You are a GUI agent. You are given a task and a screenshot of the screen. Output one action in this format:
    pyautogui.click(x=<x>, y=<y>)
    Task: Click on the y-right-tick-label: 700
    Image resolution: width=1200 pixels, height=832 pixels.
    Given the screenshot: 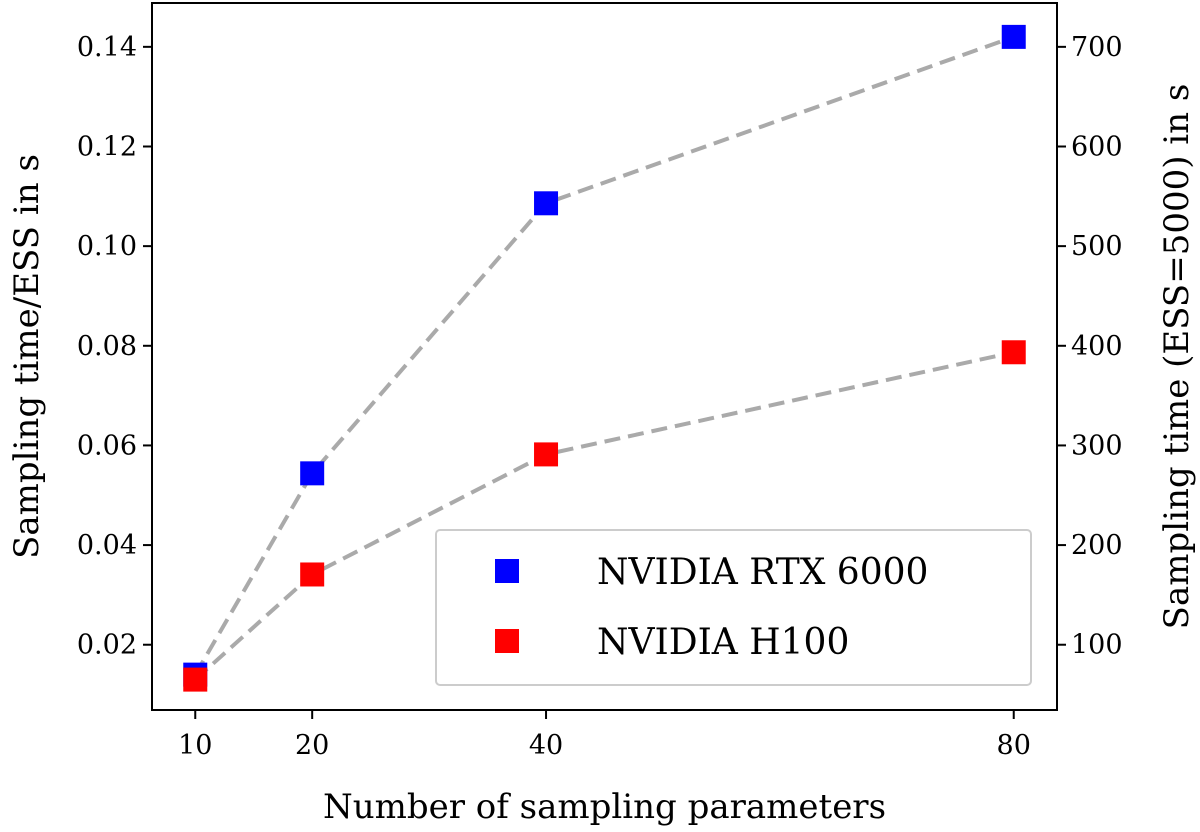 What is the action you would take?
    pyautogui.click(x=1097, y=47)
    